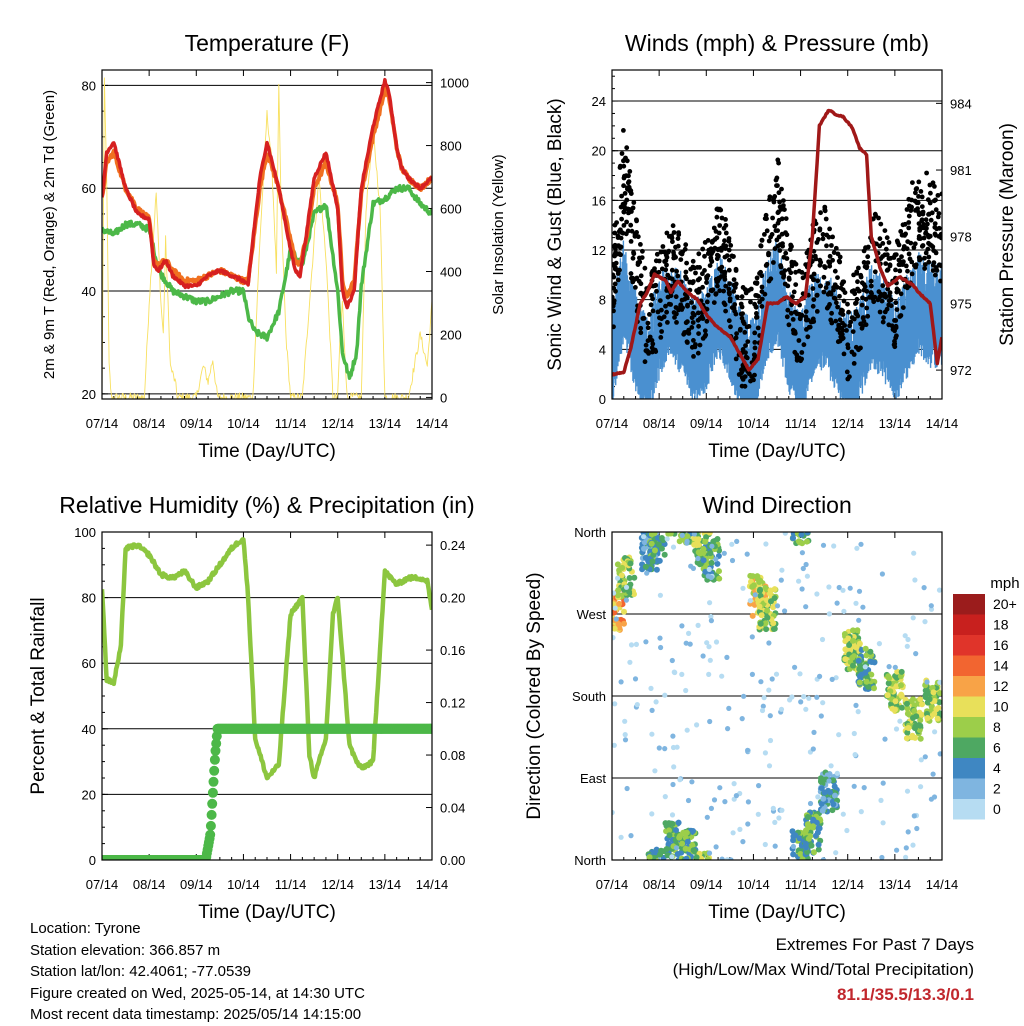 The image size is (1024, 1026). Describe the element at coordinates (267, 234) in the screenshot. I see `temperature-panel-frame` at that location.